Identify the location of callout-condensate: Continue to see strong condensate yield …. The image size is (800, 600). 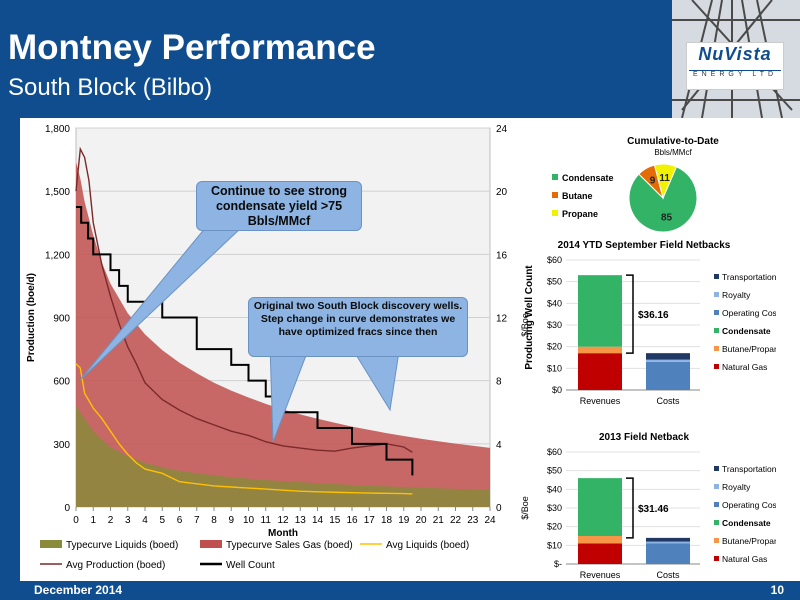
(279, 206).